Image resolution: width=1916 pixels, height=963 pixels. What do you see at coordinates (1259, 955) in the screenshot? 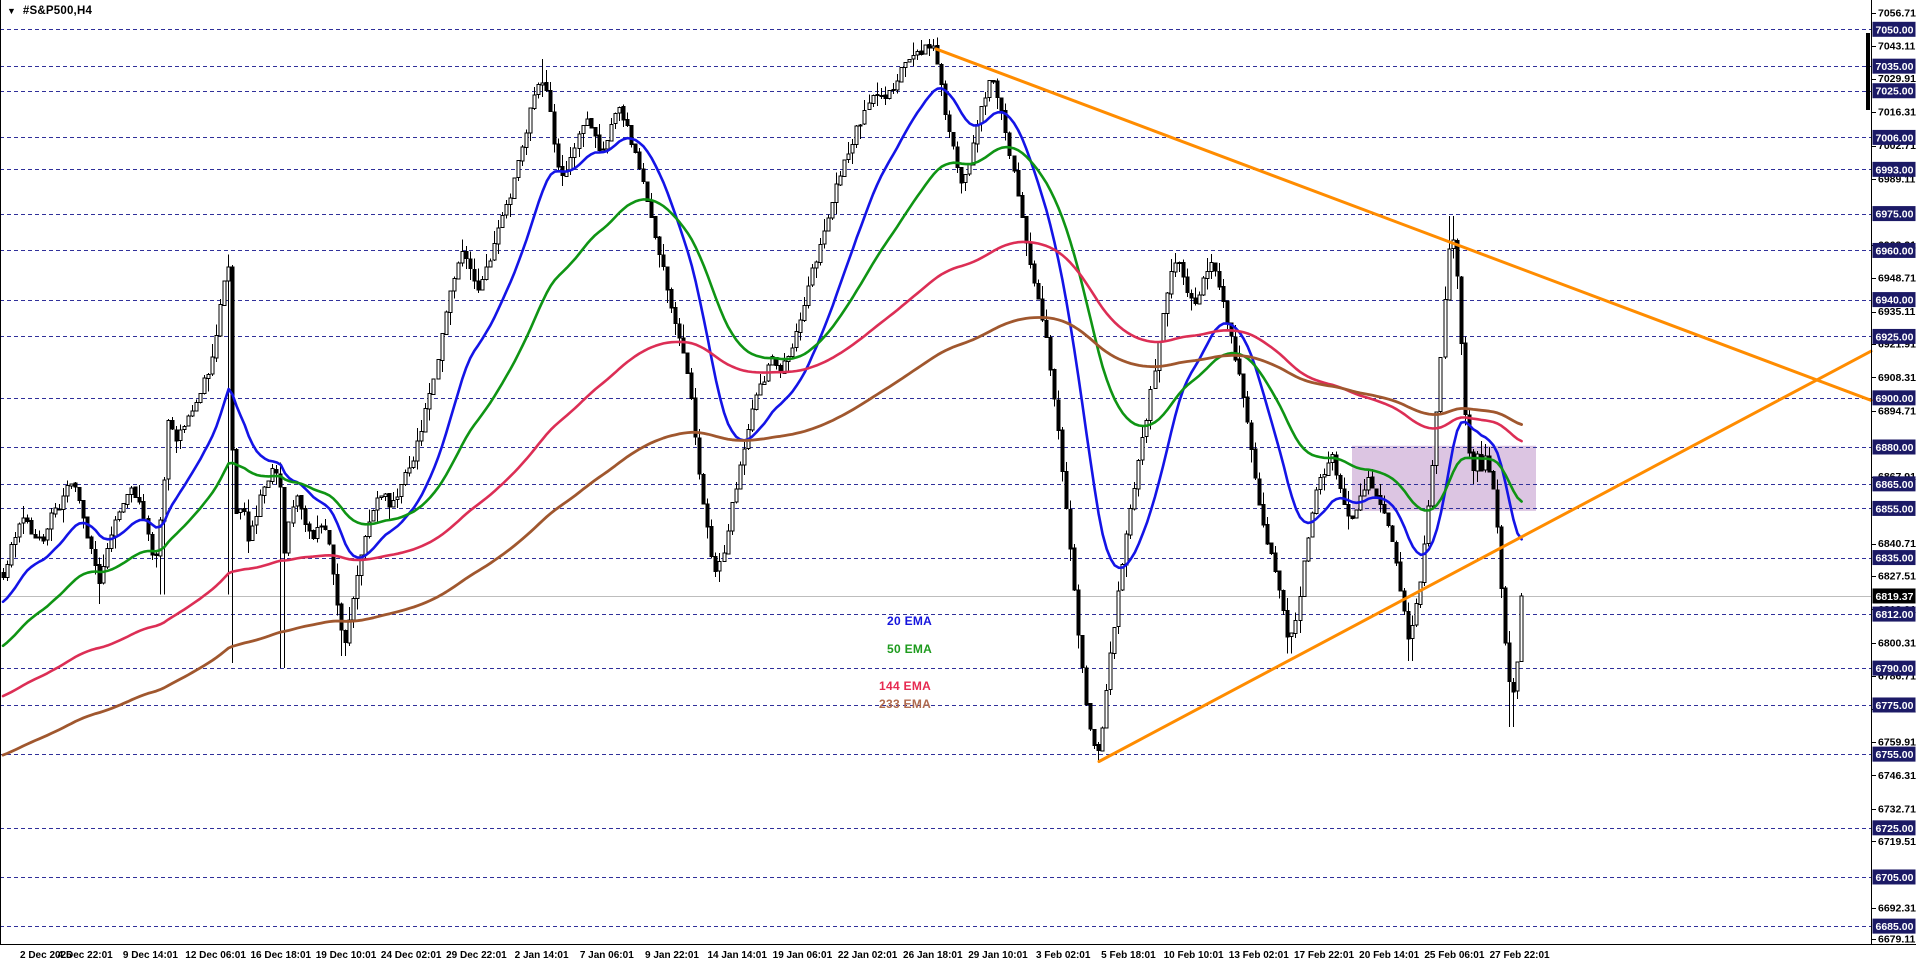
I see `date-label: 13 Feb 02:01` at bounding box center [1259, 955].